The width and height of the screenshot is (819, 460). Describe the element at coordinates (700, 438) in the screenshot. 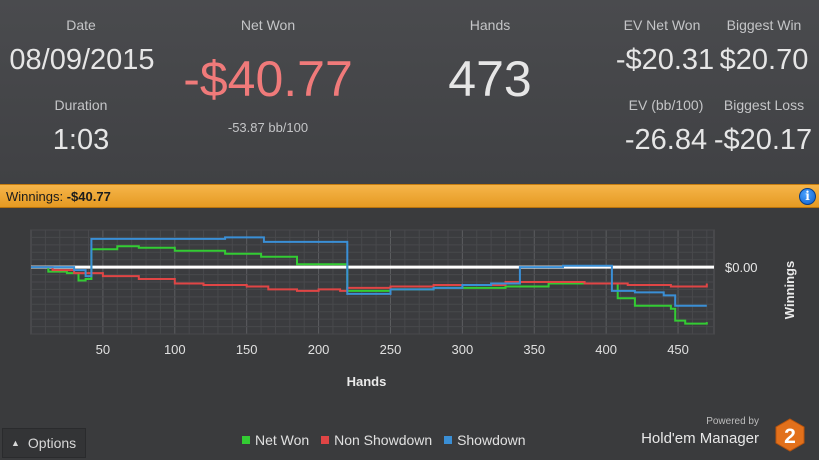

I see `brand-name: Hold'em Manager` at that location.